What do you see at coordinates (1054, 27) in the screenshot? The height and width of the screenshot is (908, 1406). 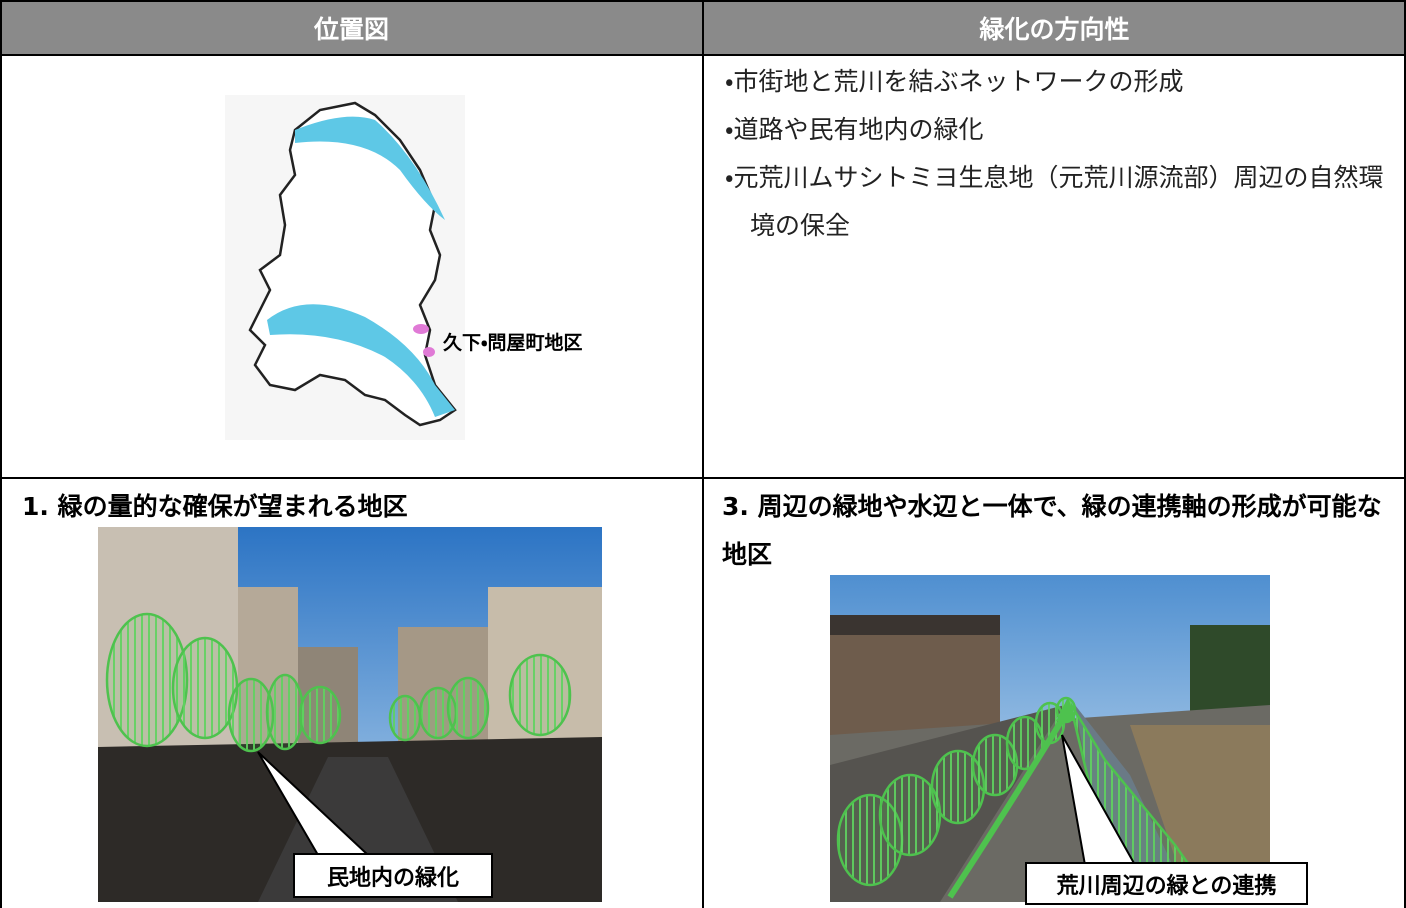 I see `header-cell: 緑化の方向性` at bounding box center [1054, 27].